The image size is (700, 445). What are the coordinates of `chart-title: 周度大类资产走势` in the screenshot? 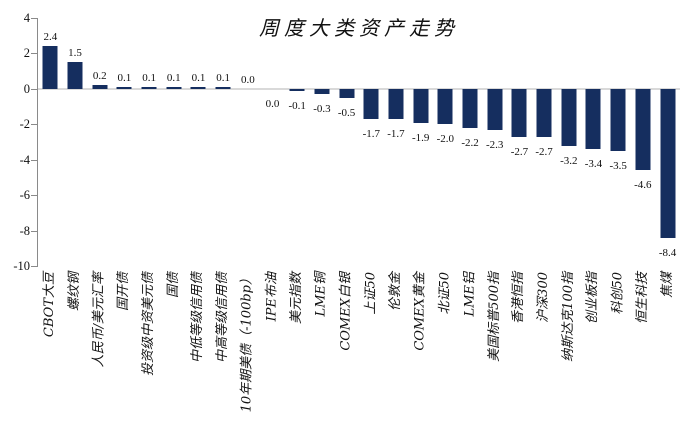 It's located at (359, 28).